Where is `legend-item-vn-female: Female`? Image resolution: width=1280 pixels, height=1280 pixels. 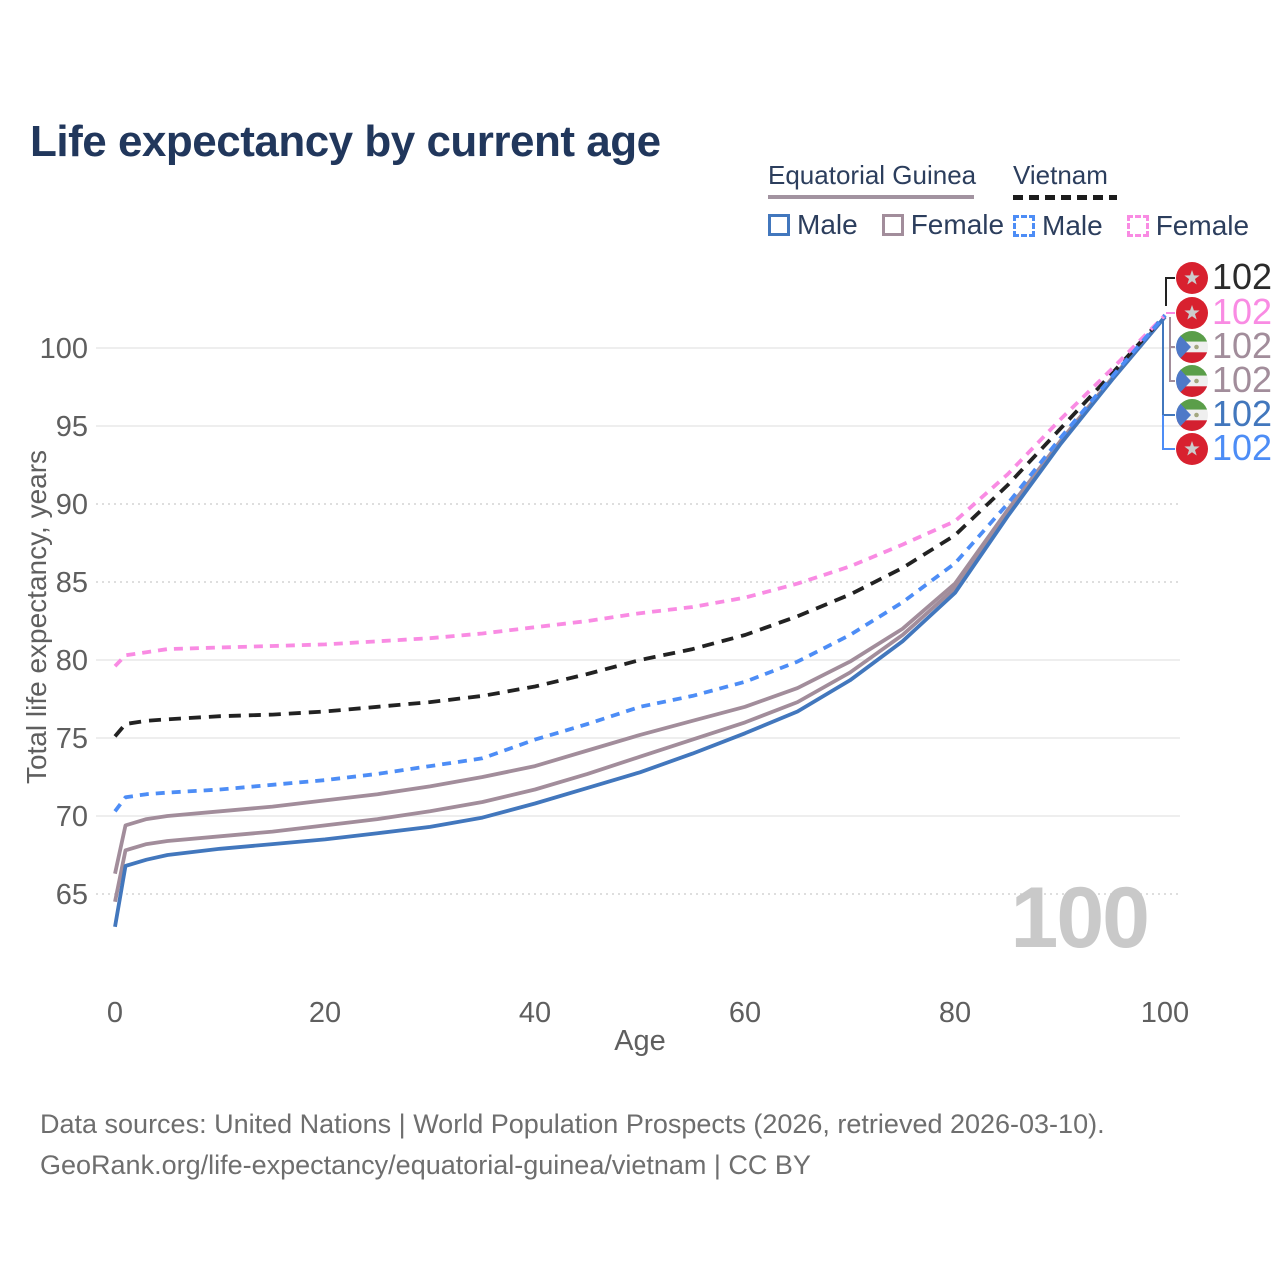 legend-item-vn-female: Female is located at coordinates (1195, 226).